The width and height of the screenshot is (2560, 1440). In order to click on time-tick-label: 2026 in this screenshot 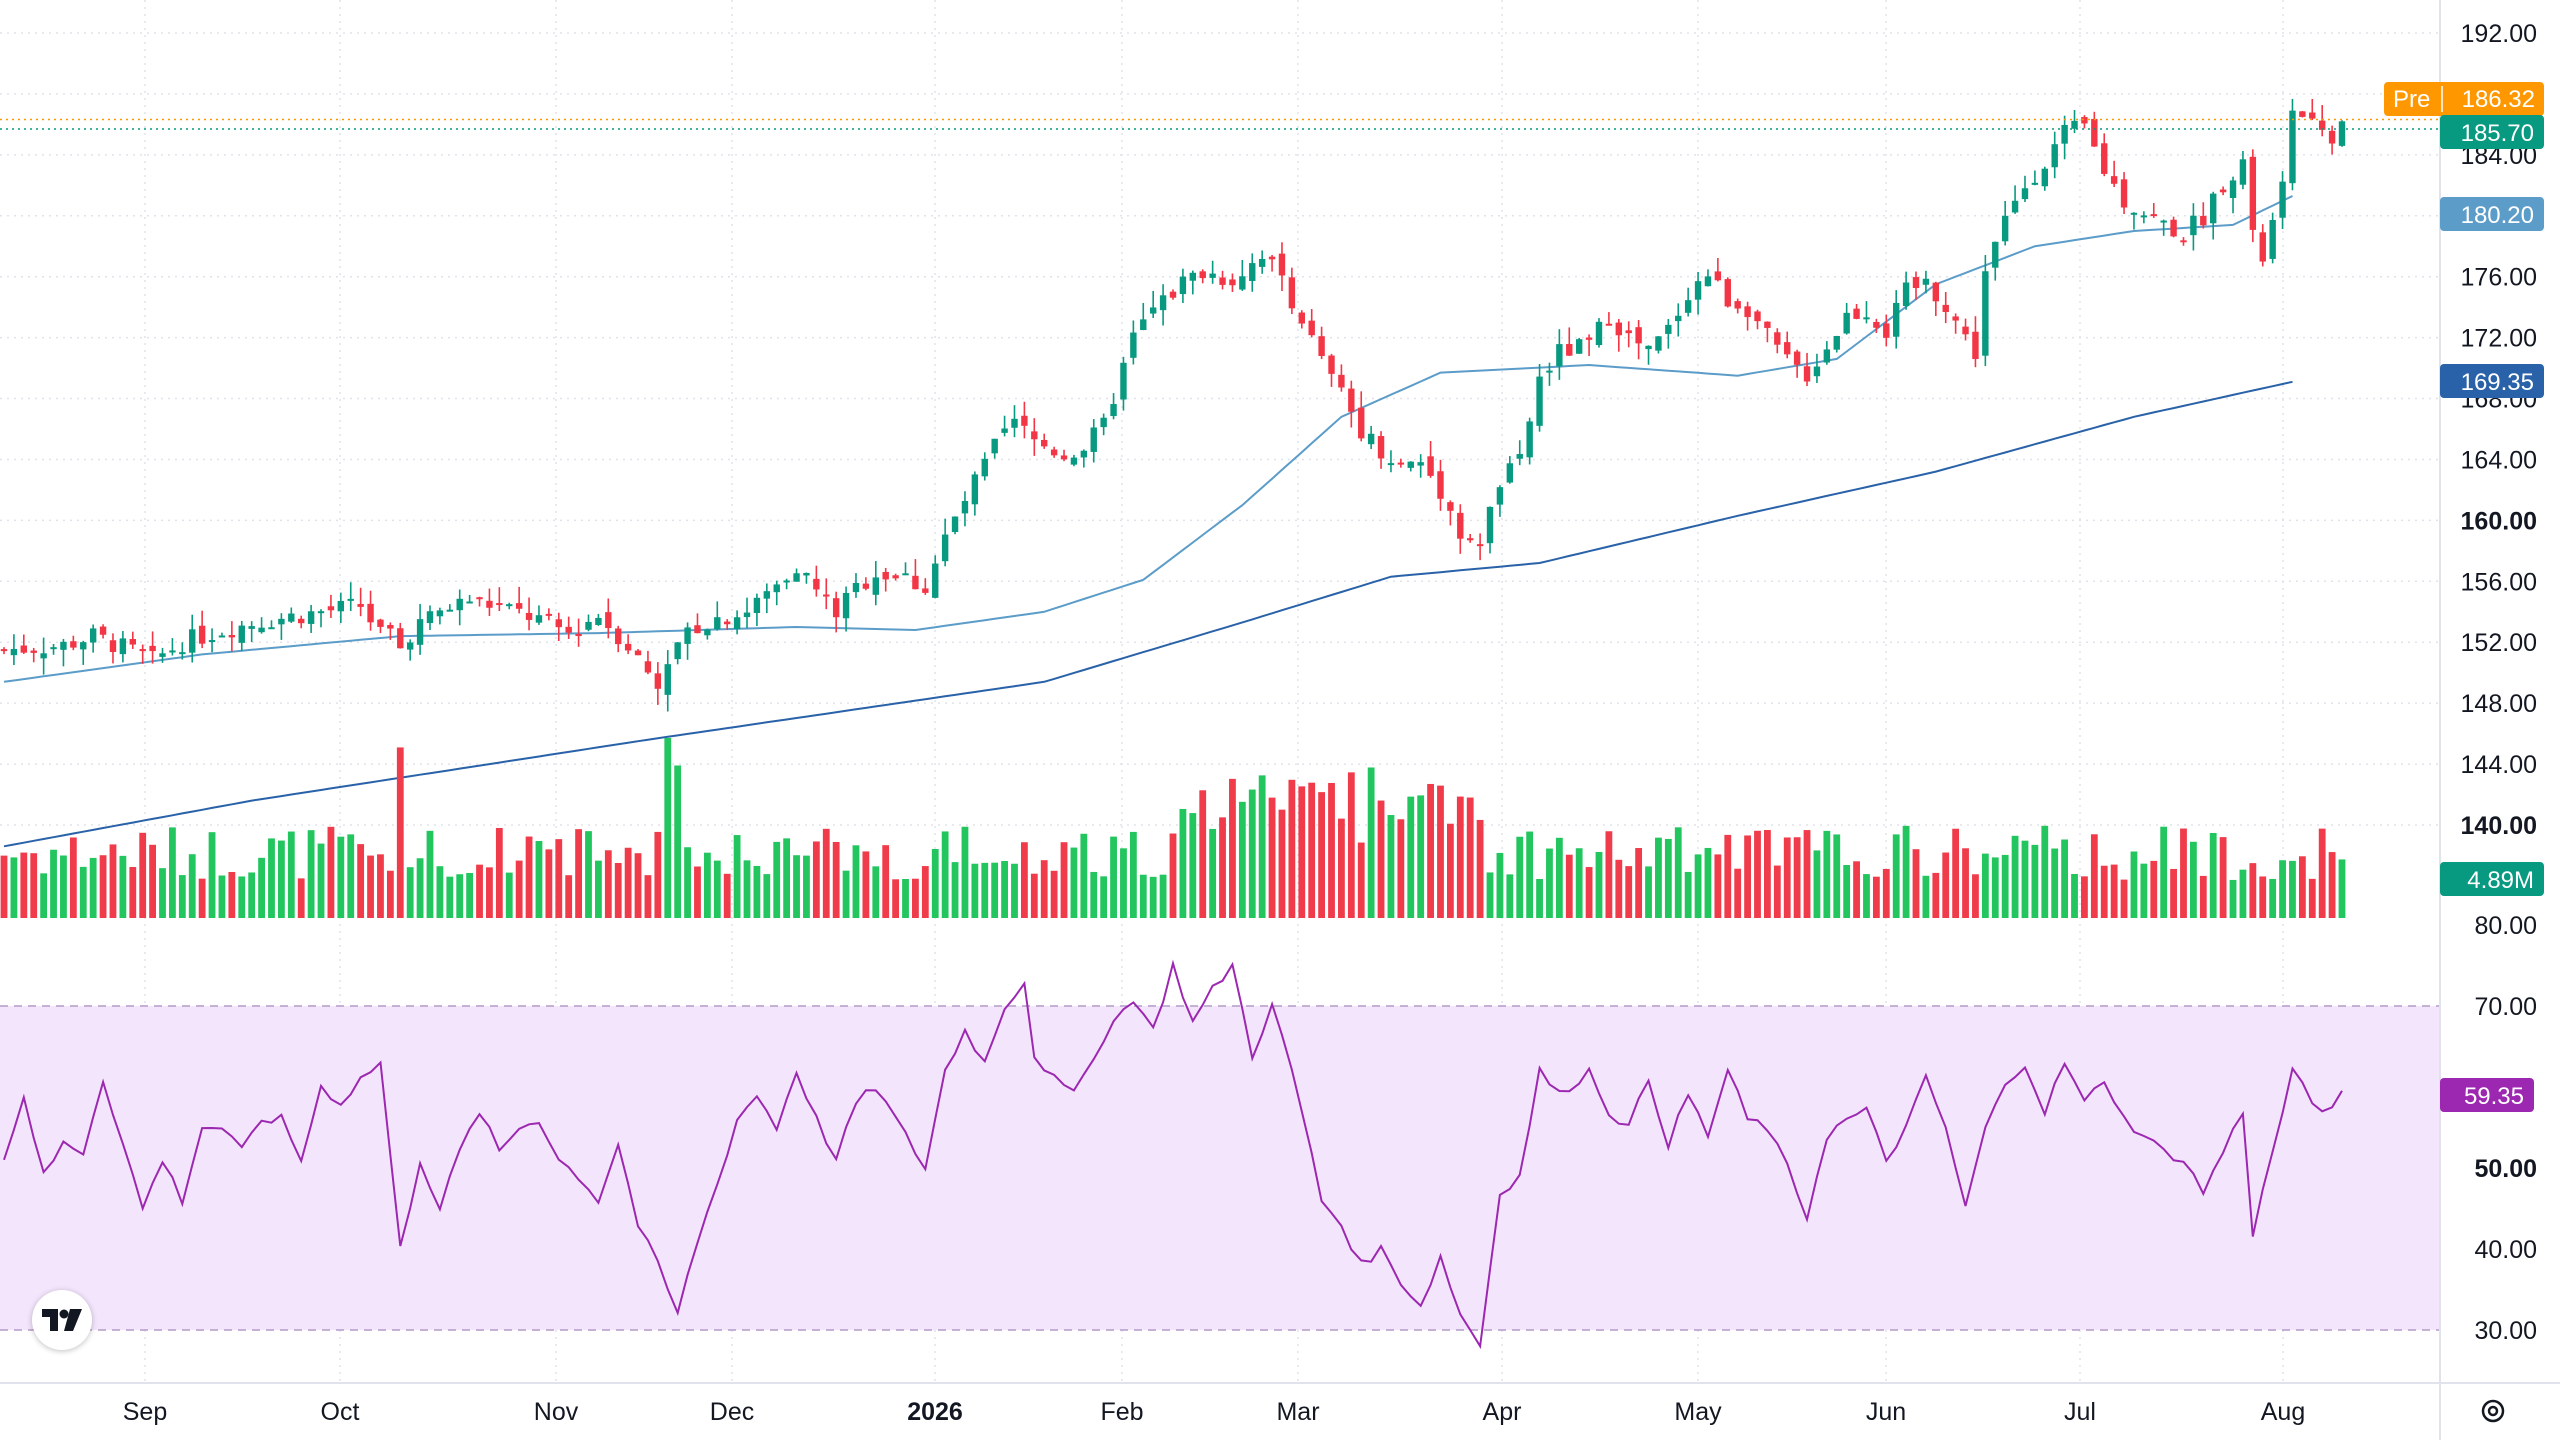, I will do `click(935, 1412)`.